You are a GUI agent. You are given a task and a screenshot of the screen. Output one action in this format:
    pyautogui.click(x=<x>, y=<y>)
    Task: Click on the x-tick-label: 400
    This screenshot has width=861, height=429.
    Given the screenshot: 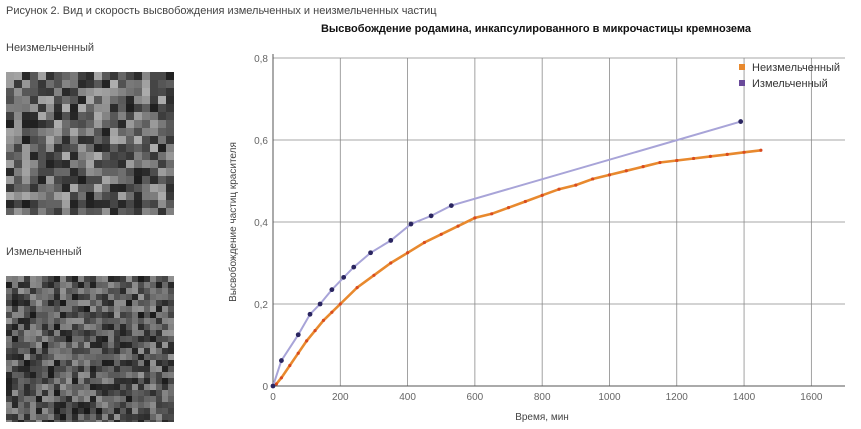 What is the action you would take?
    pyautogui.click(x=407, y=397)
    